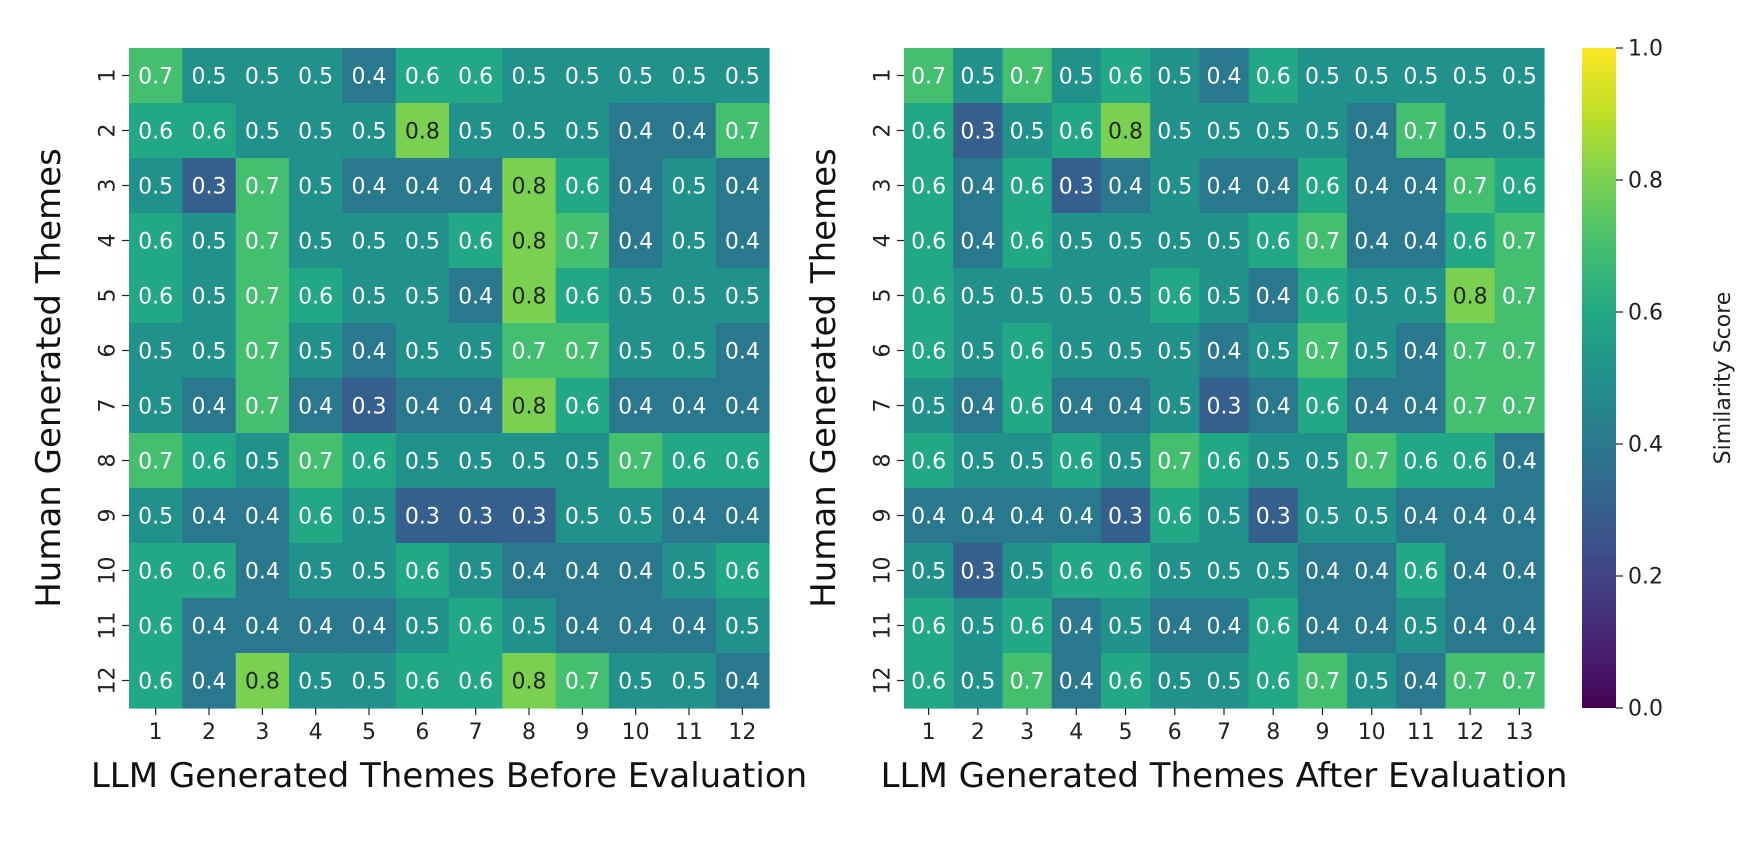 The width and height of the screenshot is (1738, 844). I want to click on colorbar-tick-label: 0.6, so click(1645, 313).